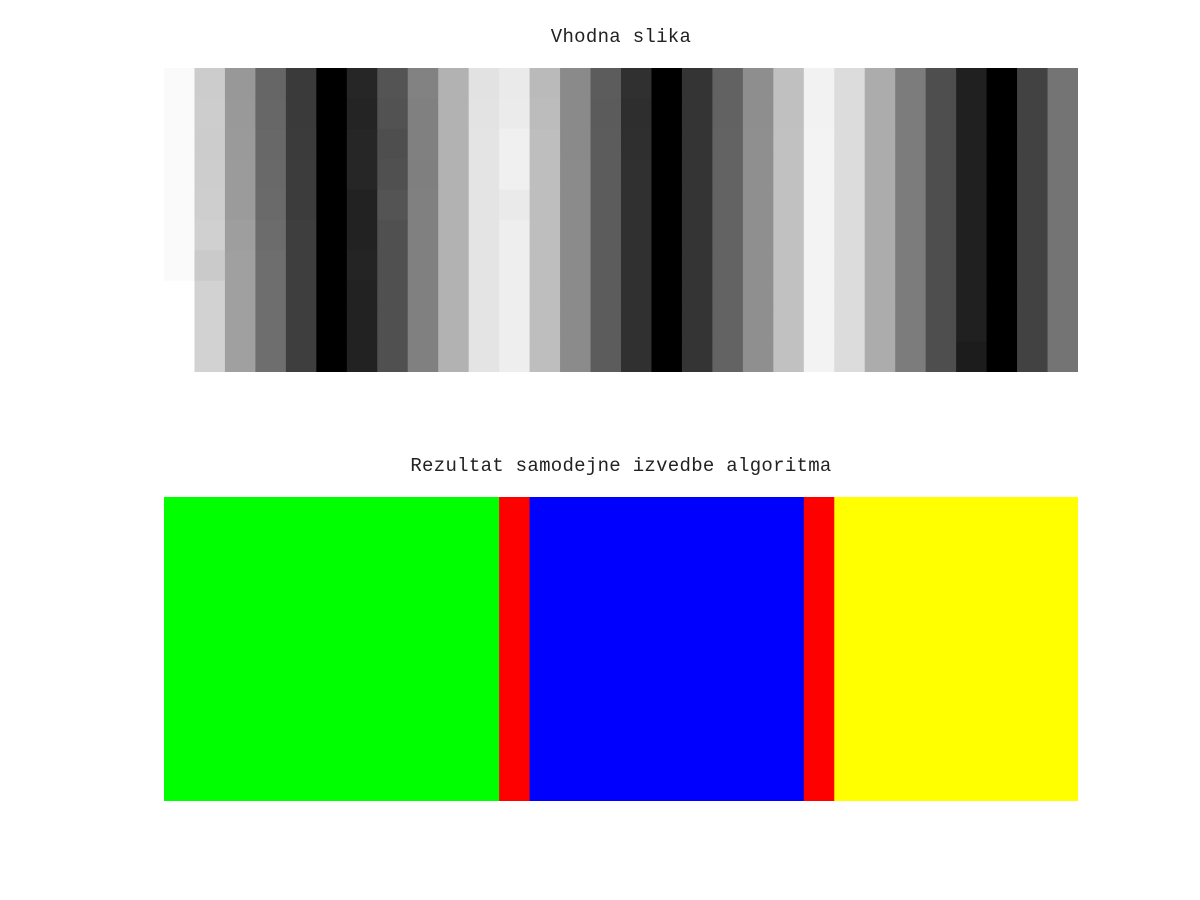 This screenshot has height=900, width=1200. What do you see at coordinates (819, 649) in the screenshot?
I see `region-red` at bounding box center [819, 649].